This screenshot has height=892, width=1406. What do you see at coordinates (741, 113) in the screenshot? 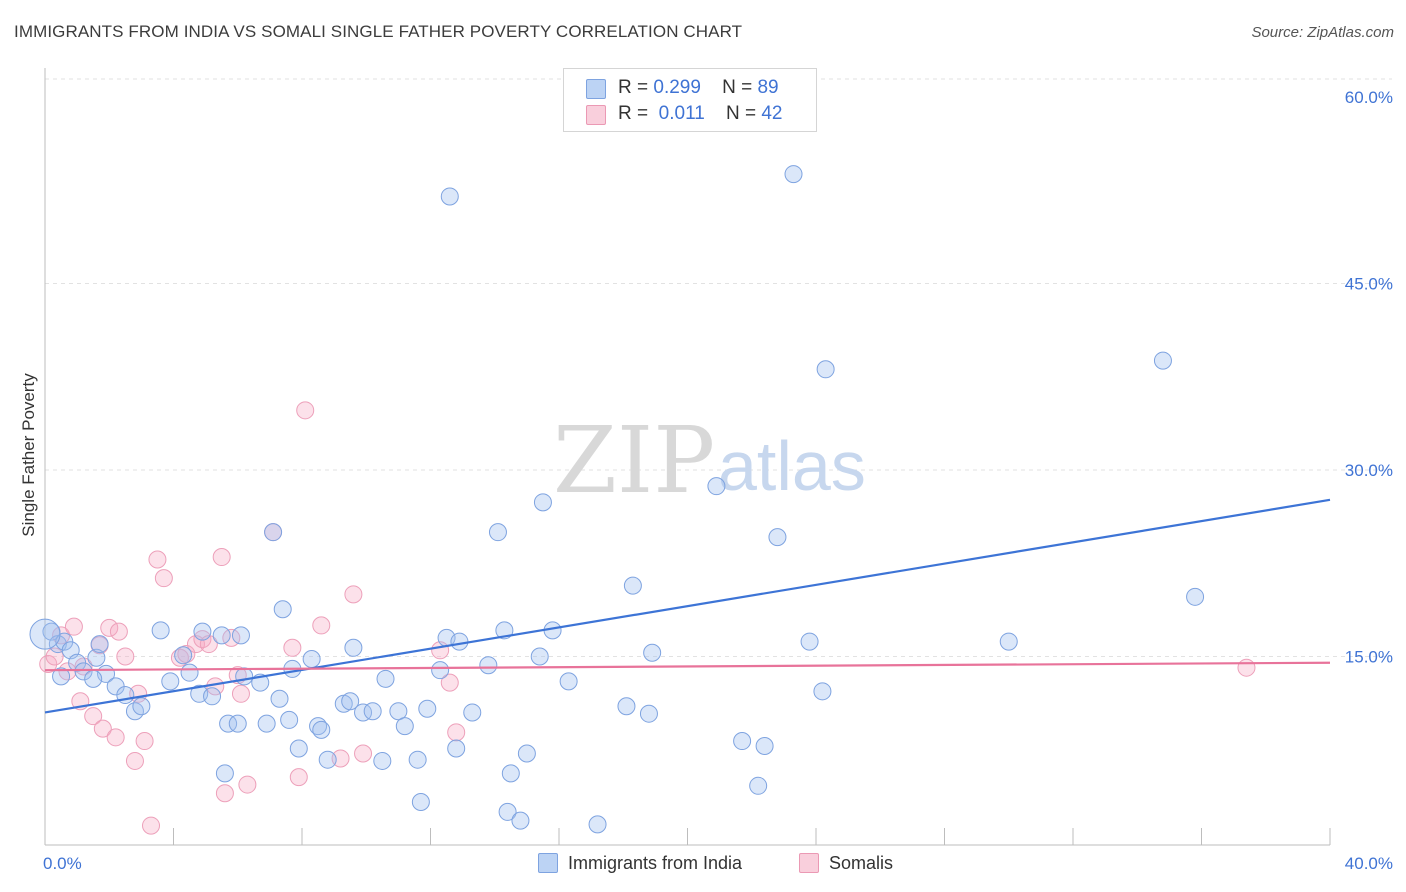
I see `legend-n-label: N =` at bounding box center [741, 113].